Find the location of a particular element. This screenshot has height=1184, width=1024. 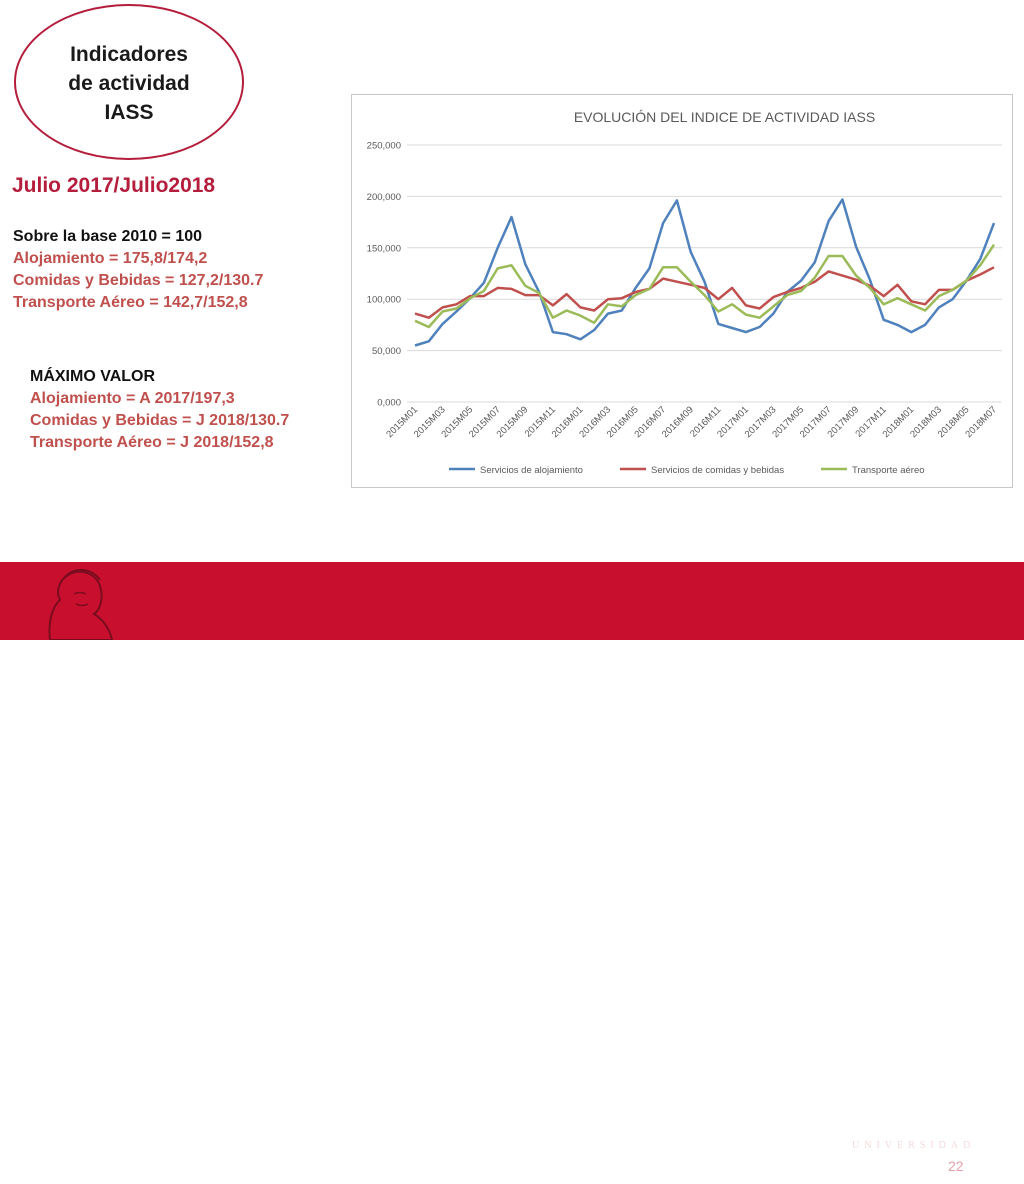

max-comidas: Comidas y Bebidas = J 2018/130.7 is located at coordinates (160, 420).